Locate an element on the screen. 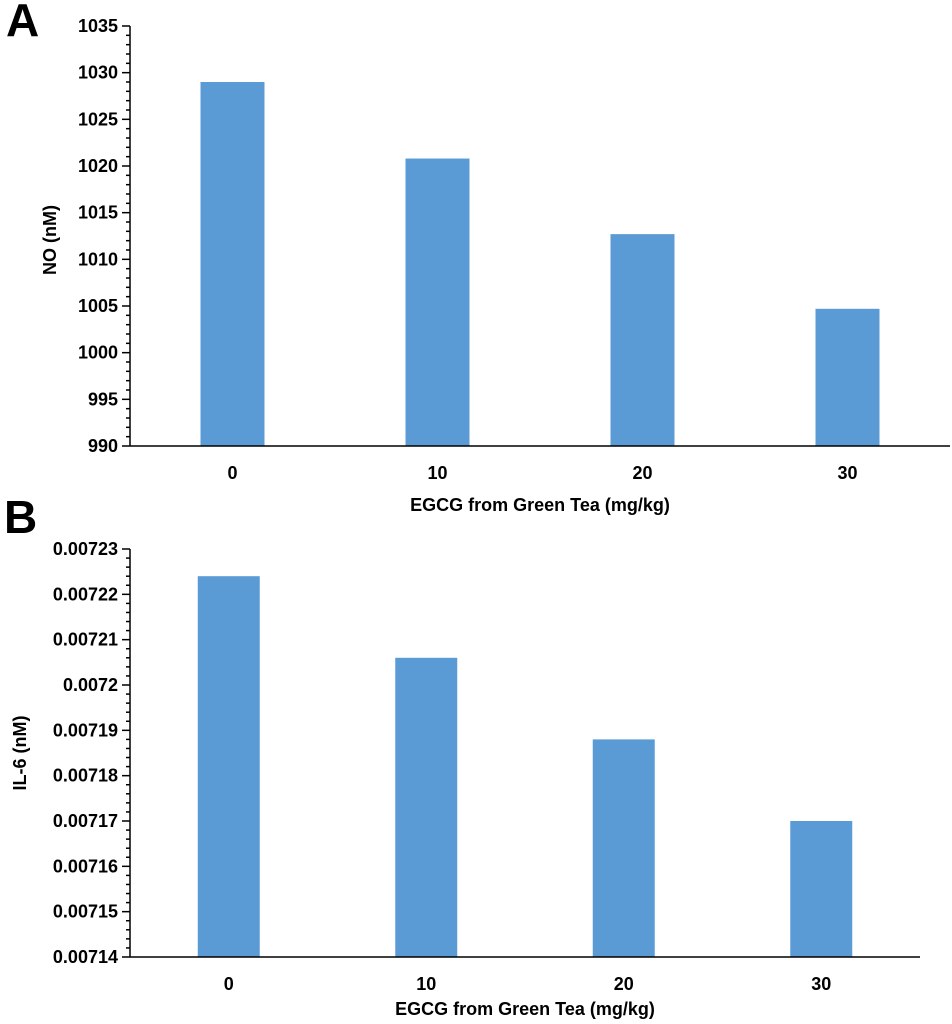 This screenshot has height=1024, width=952. x-tick-label-a: 30 is located at coordinates (847, 473).